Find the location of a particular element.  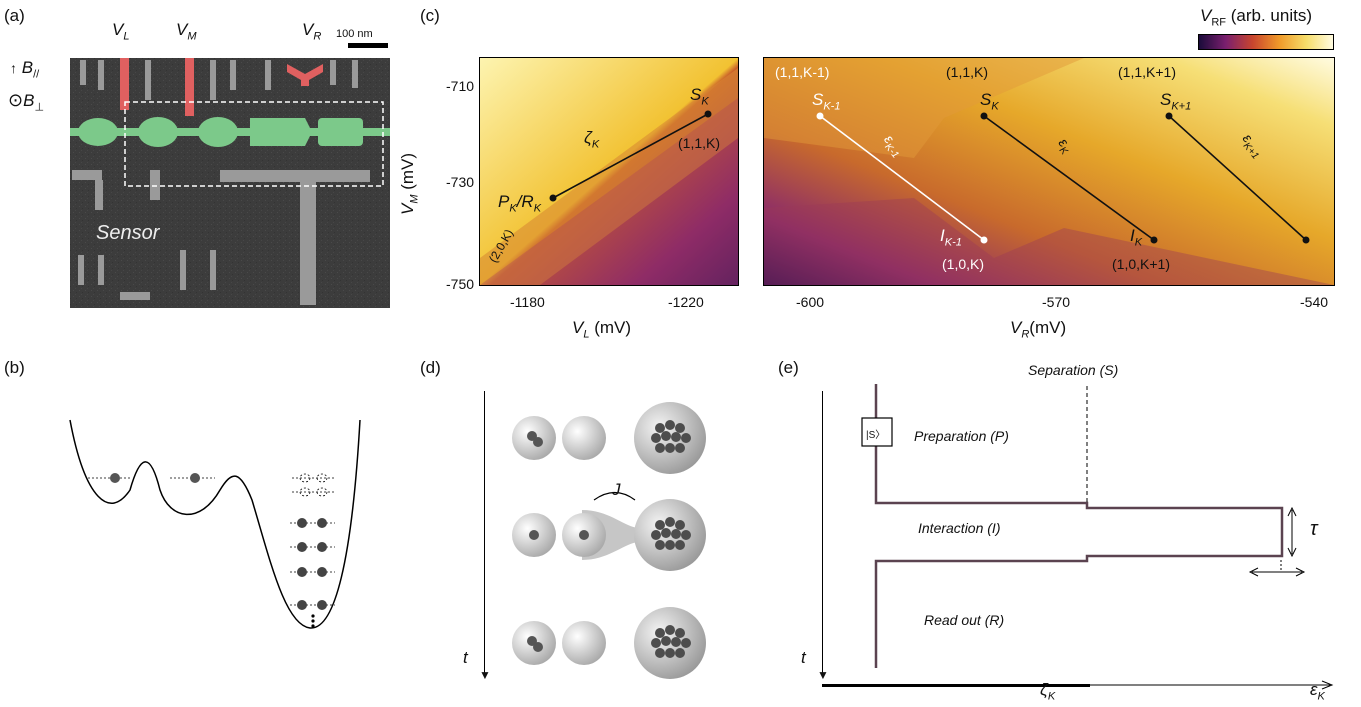

heatmap-right-frame is located at coordinates (1049, 171).